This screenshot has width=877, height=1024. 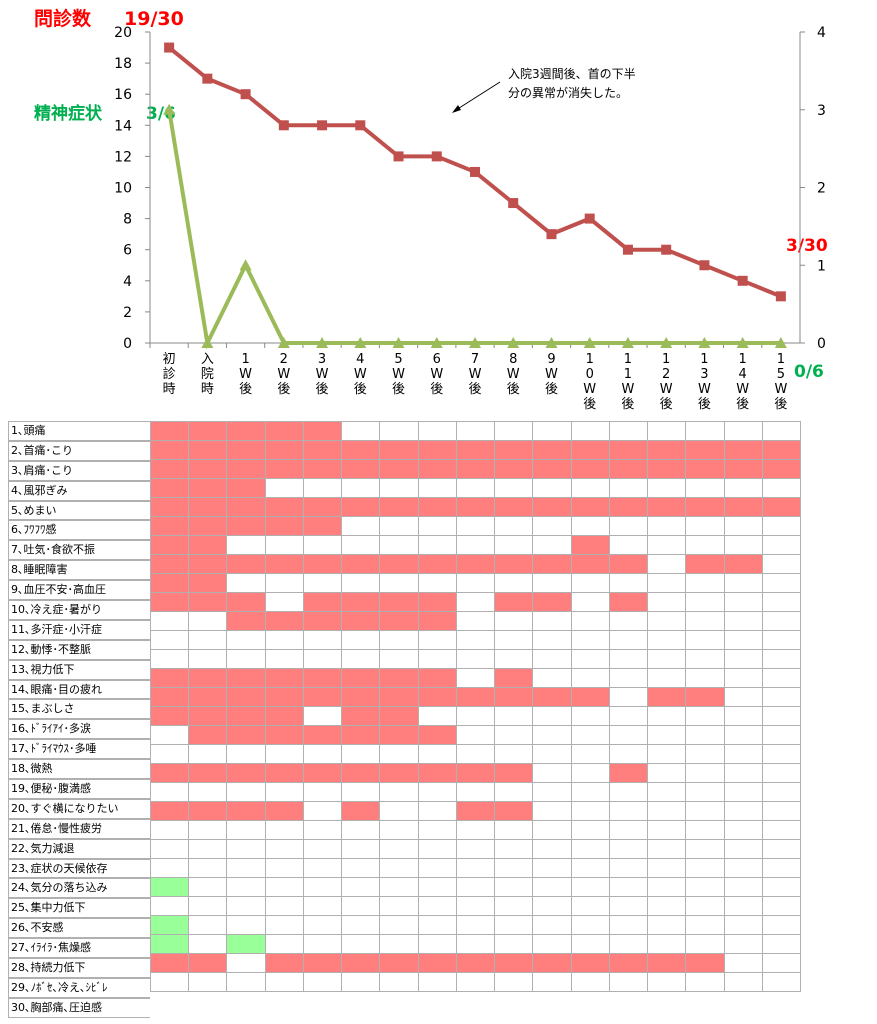 What do you see at coordinates (207, 78) in the screenshot?
I see `data-point-red` at bounding box center [207, 78].